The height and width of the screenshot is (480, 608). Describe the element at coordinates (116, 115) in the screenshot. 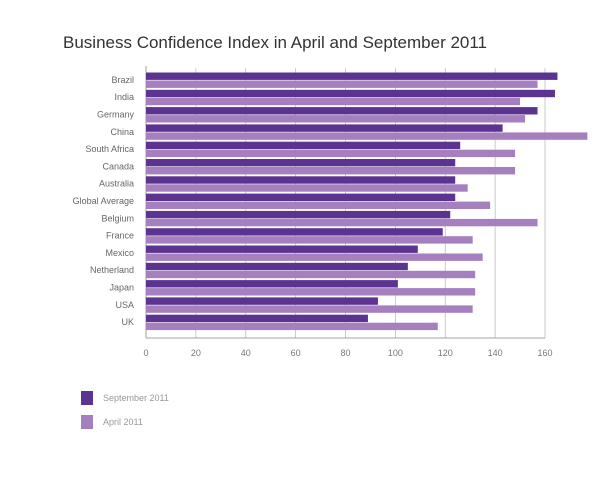

I see `y-category-label-germany: Germany` at that location.